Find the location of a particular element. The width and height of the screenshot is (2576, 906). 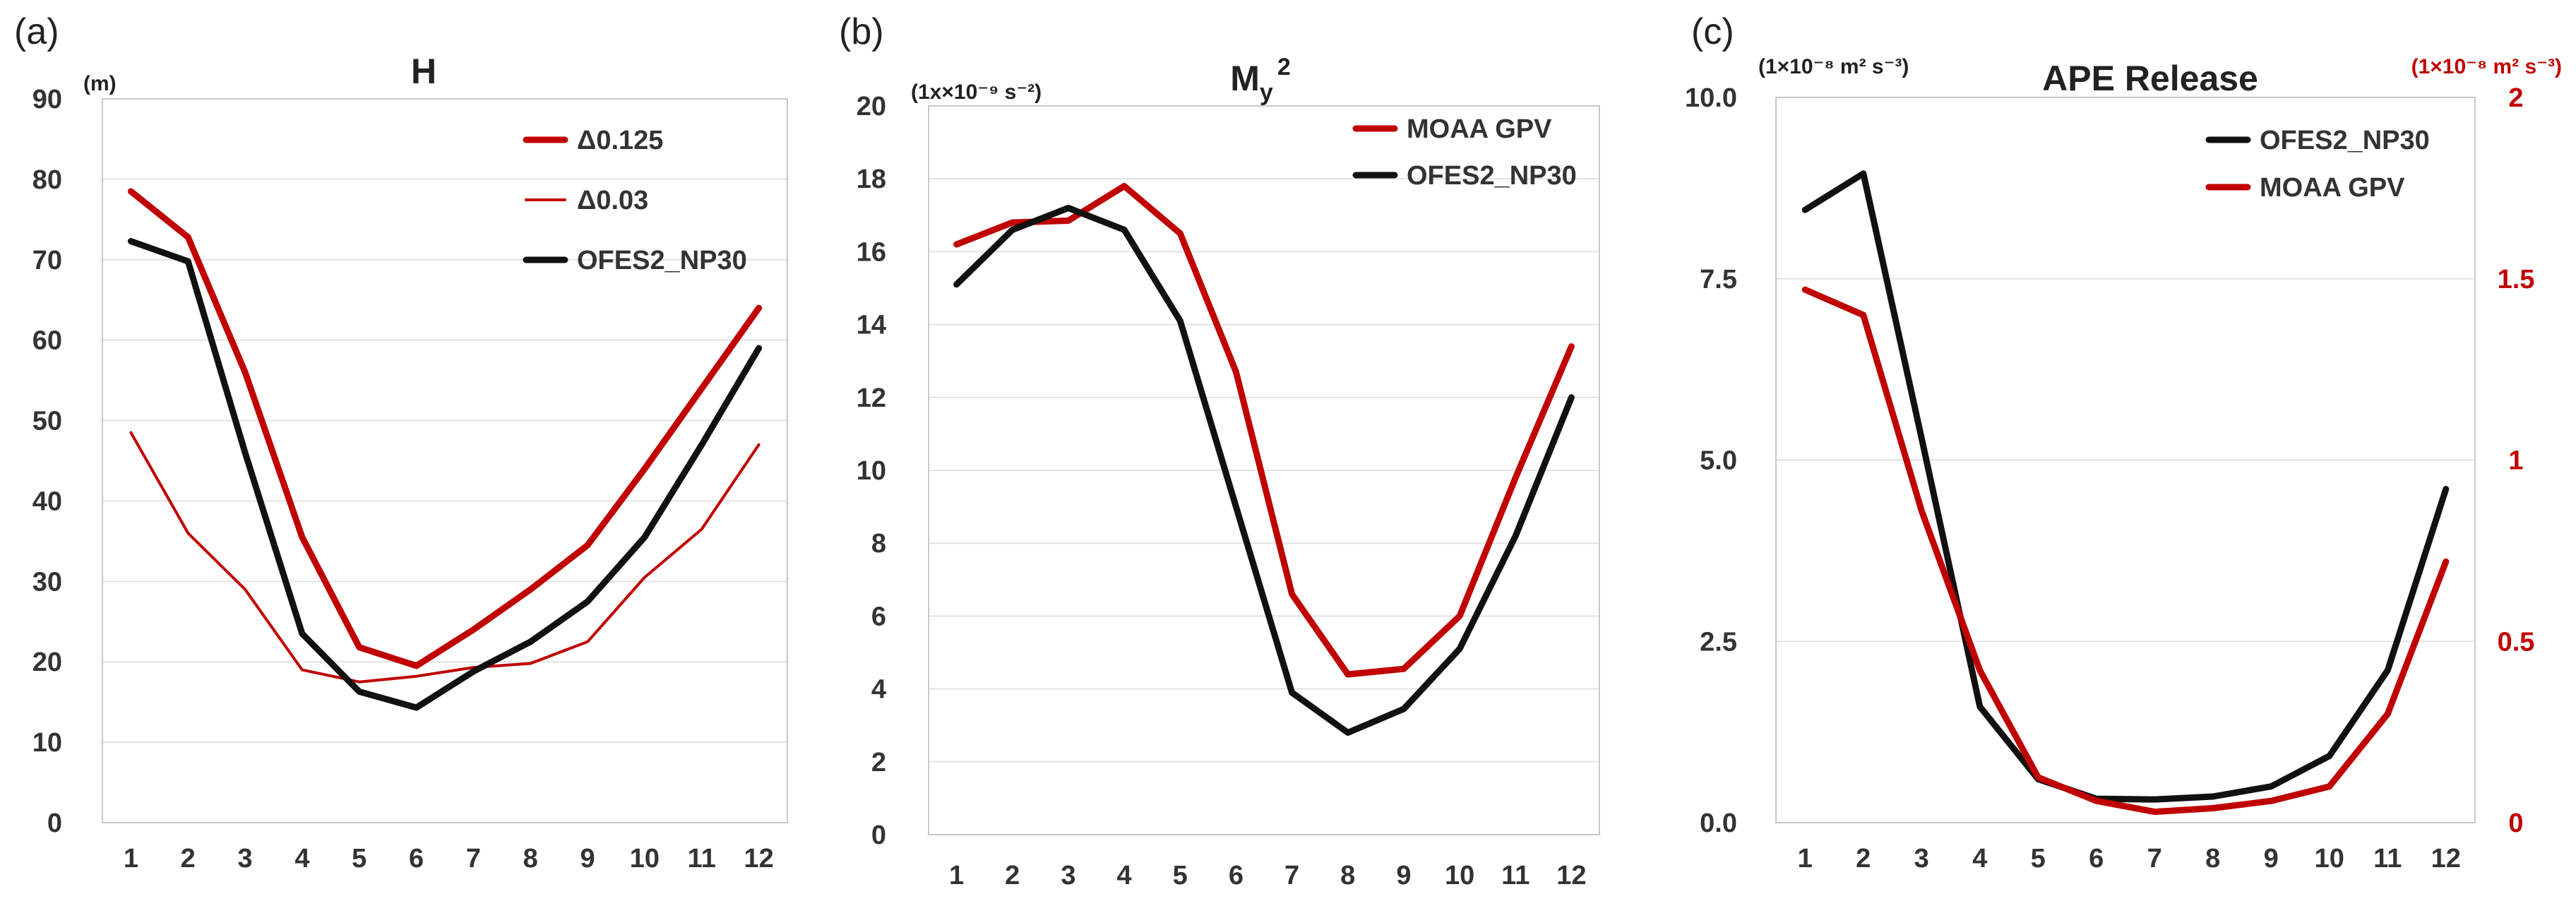

y-tick-label: 6 is located at coordinates (878, 616).